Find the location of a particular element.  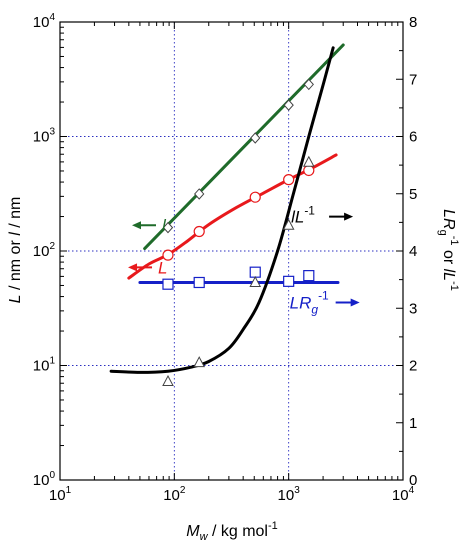

y2-tick-label: 6 is located at coordinates (413, 137).